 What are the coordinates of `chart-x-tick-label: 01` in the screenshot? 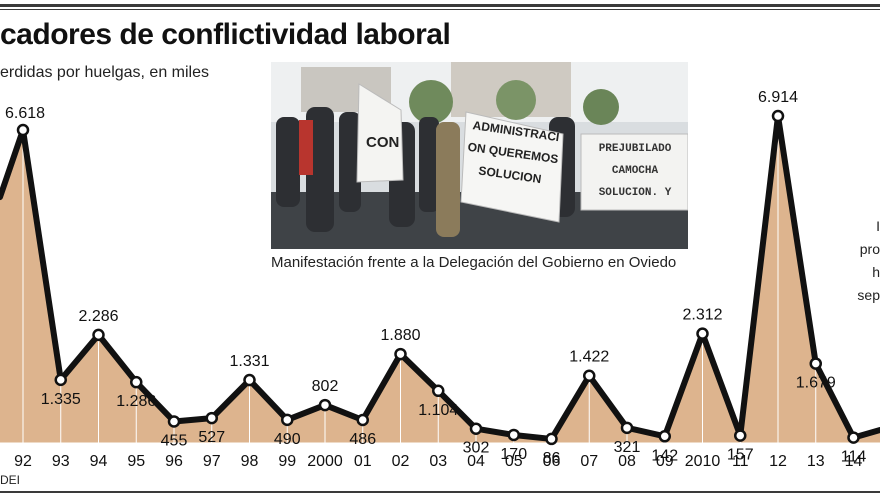 It's located at (363, 461).